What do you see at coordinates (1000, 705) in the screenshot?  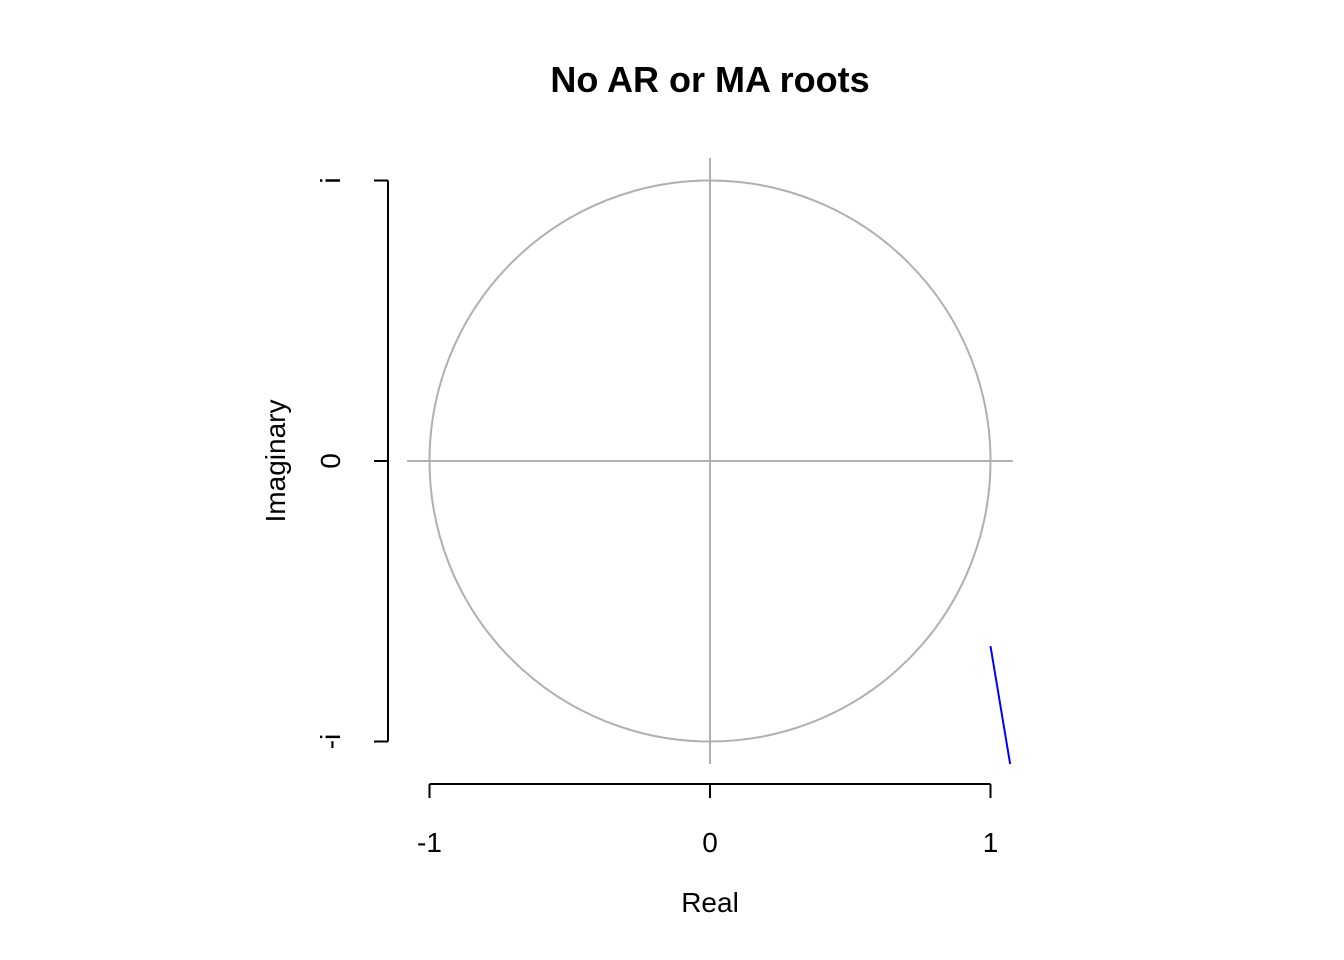 I see `blue-segment` at bounding box center [1000, 705].